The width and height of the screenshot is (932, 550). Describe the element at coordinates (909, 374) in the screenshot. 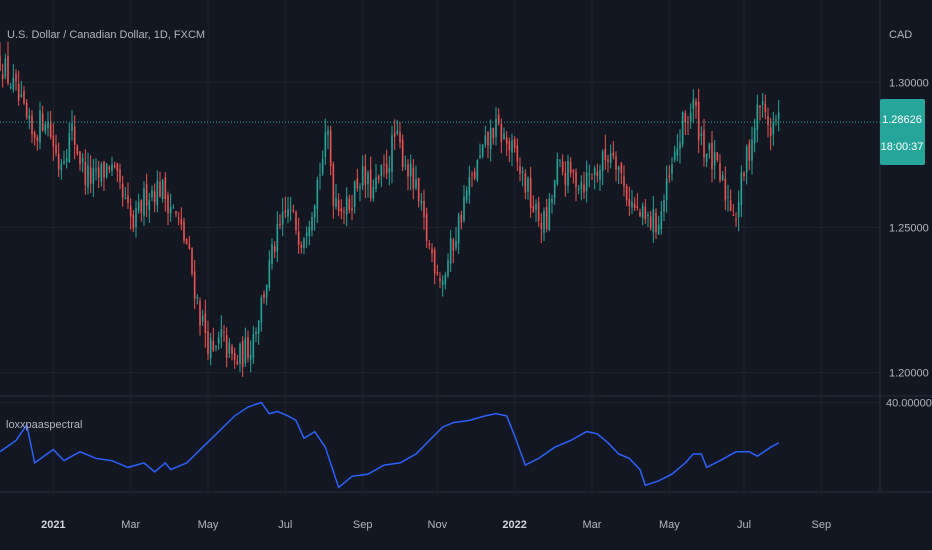

I see `y-tick-label: 1.20000` at that location.